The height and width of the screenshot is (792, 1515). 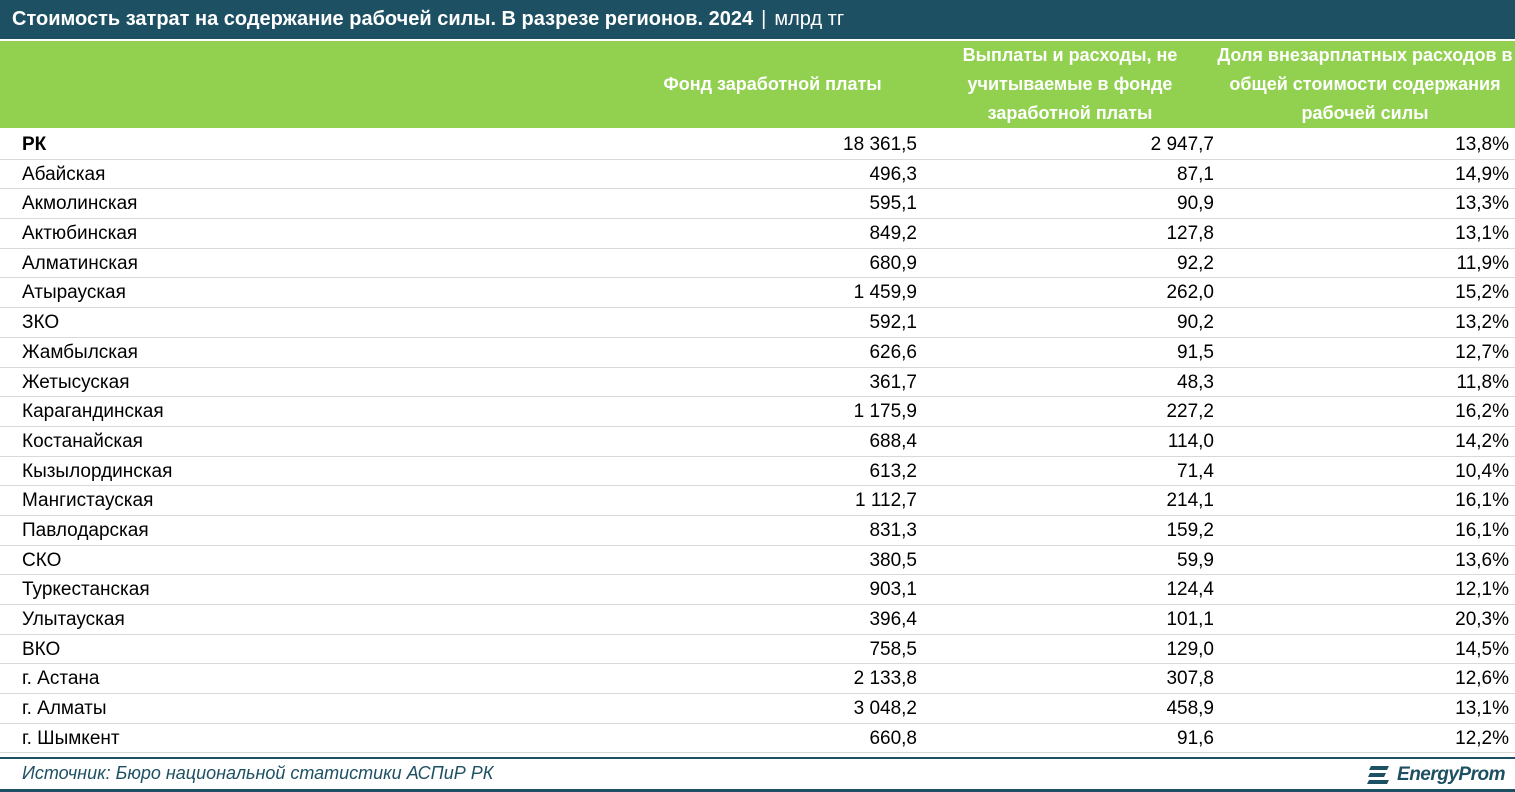 I want to click on wage-fund-cell: 361,7, so click(x=893, y=382).